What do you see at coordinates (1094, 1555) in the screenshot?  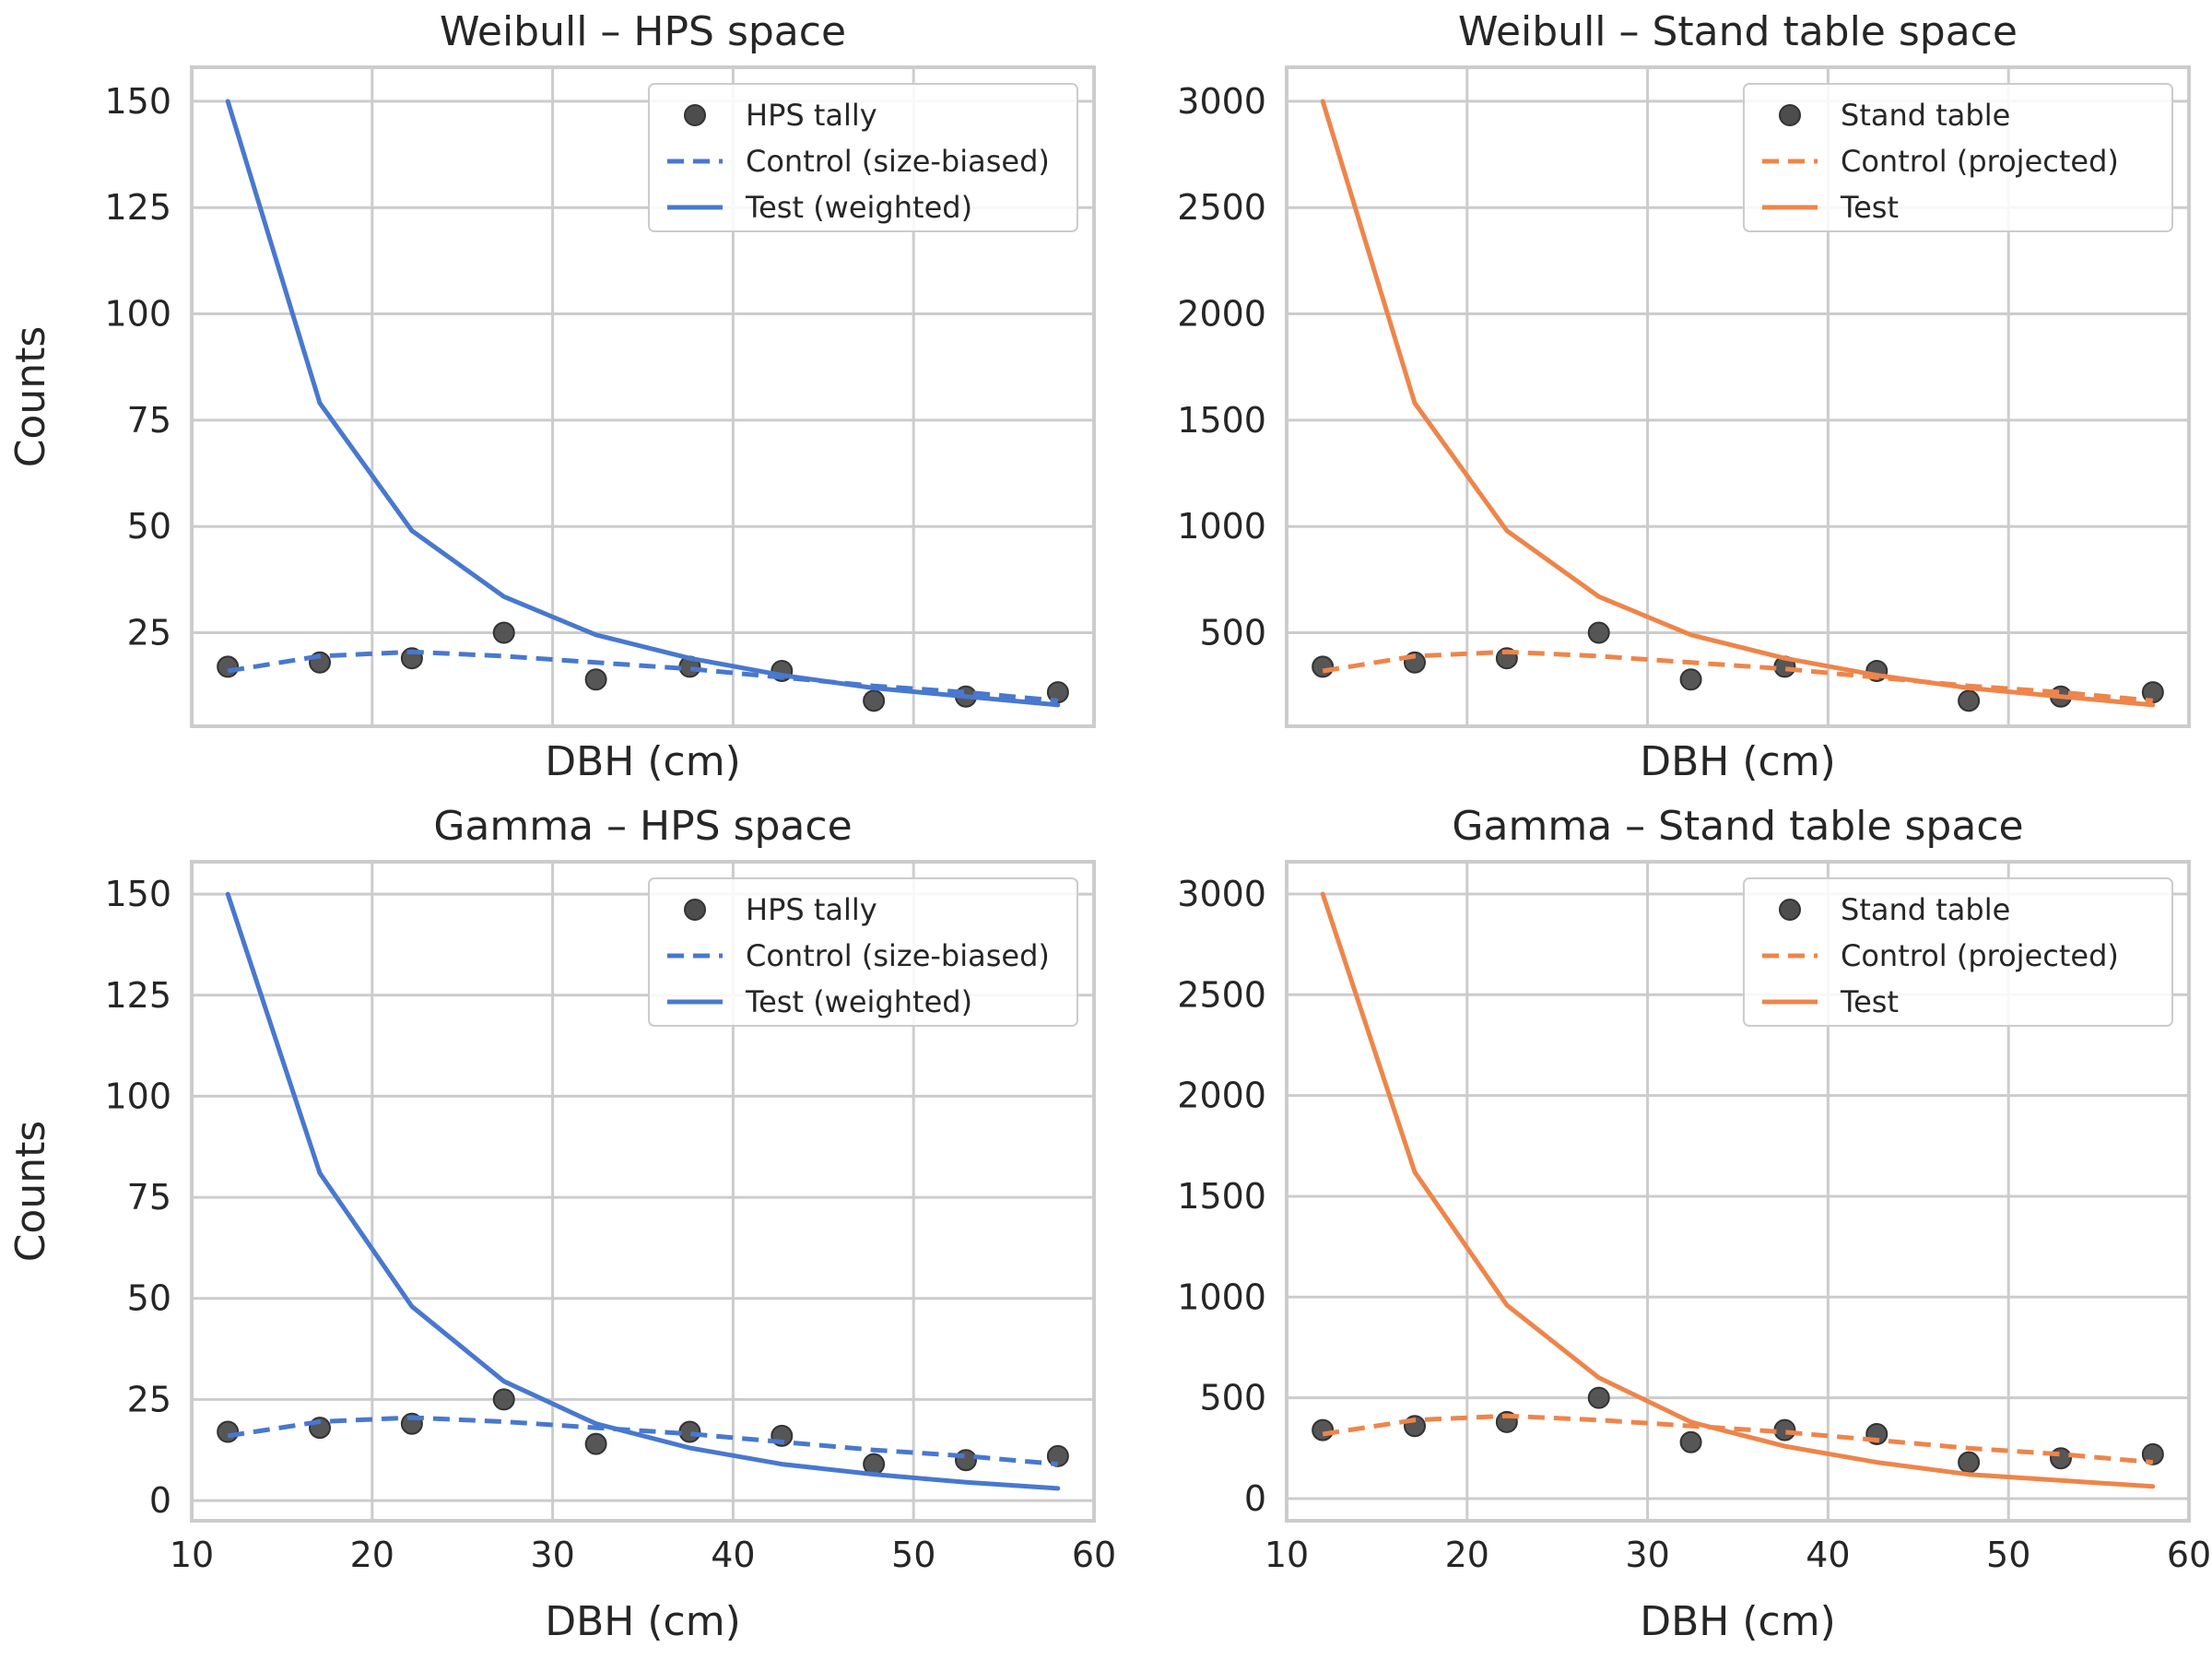 I see `x-tick-label: 60` at bounding box center [1094, 1555].